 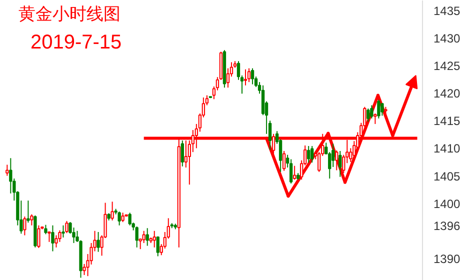 What do you see at coordinates (447, 259) in the screenshot?
I see `y-tick-label: 1390` at bounding box center [447, 259].